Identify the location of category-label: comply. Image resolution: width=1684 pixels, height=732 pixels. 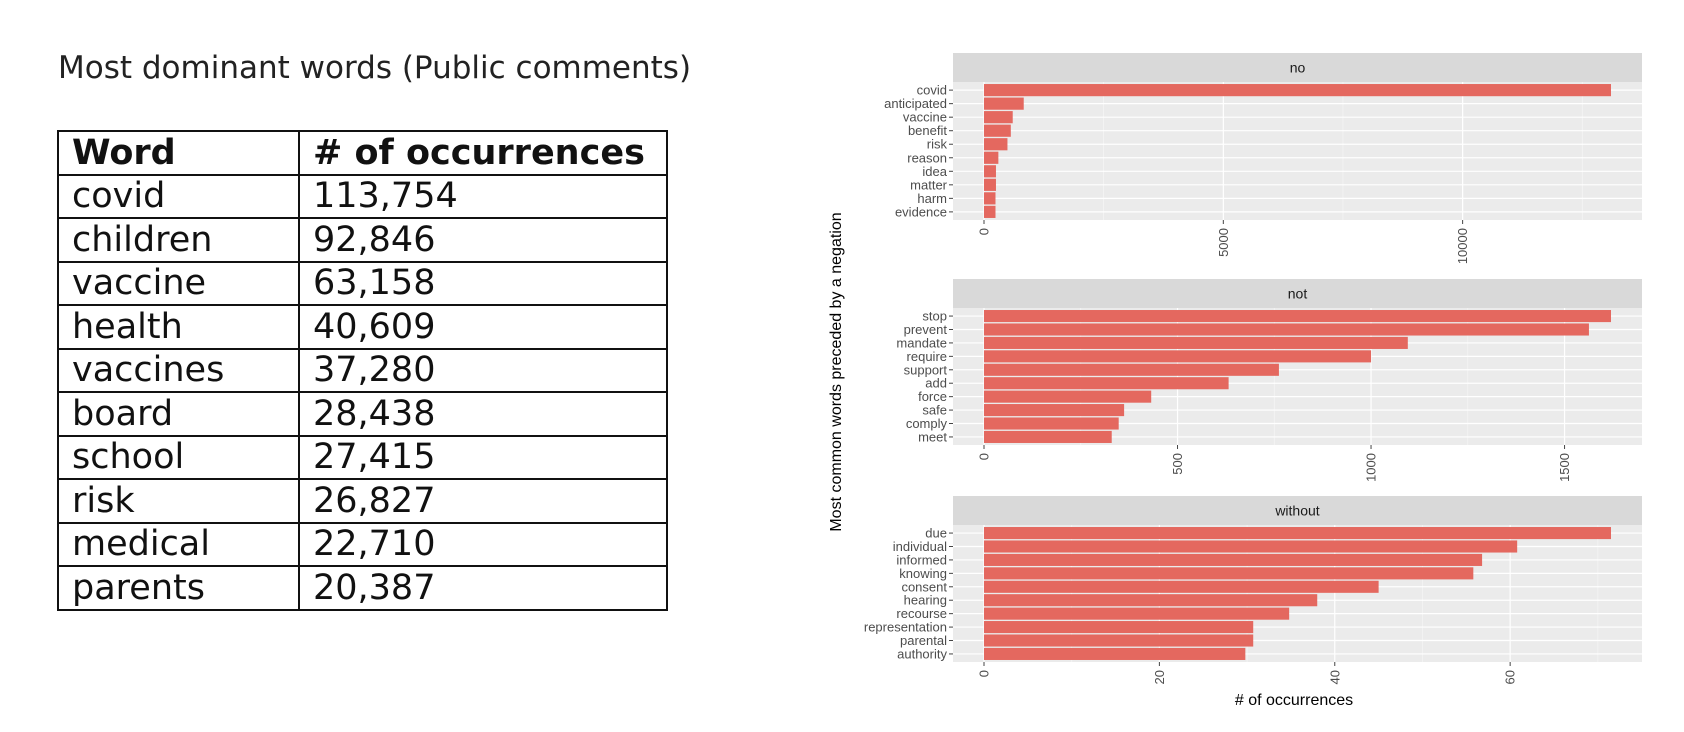
(927, 423).